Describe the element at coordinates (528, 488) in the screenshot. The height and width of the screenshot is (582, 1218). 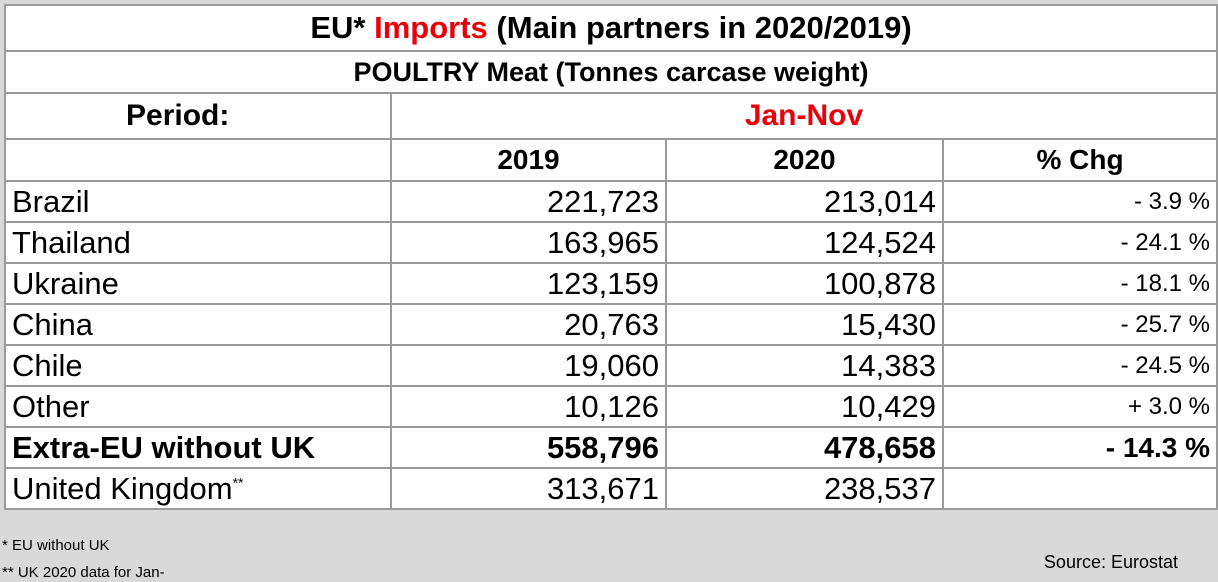
I see `cell: 313,671` at that location.